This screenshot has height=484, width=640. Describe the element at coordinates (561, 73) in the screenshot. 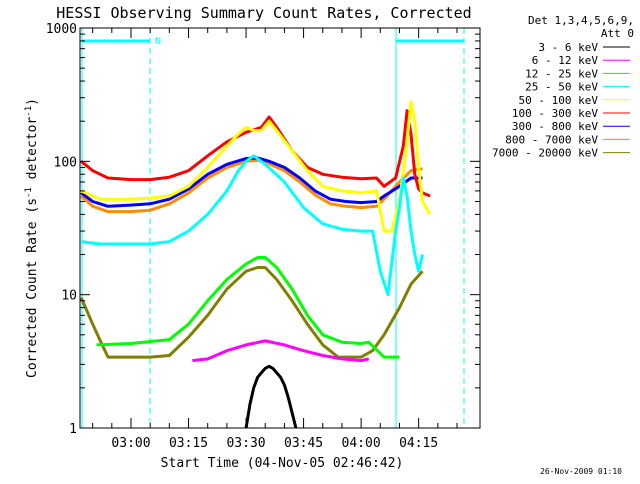

I see `legend-label: 12 - 25 keV` at that location.